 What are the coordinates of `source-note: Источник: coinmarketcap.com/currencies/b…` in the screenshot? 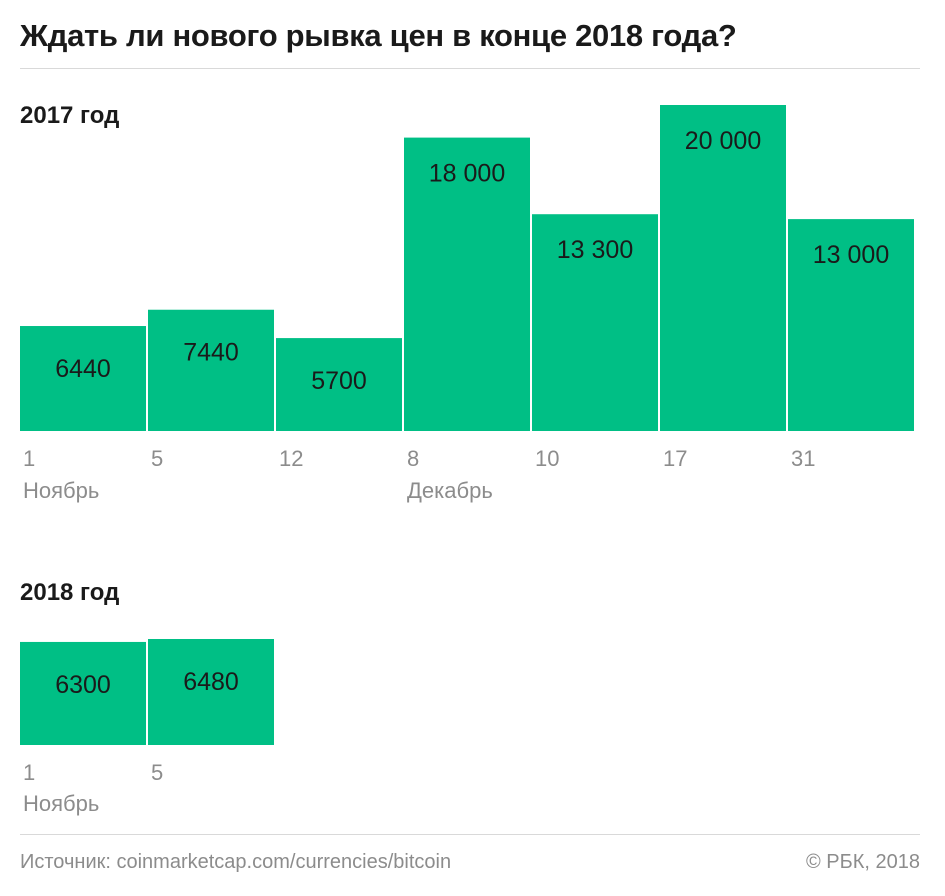 It's located at (236, 862).